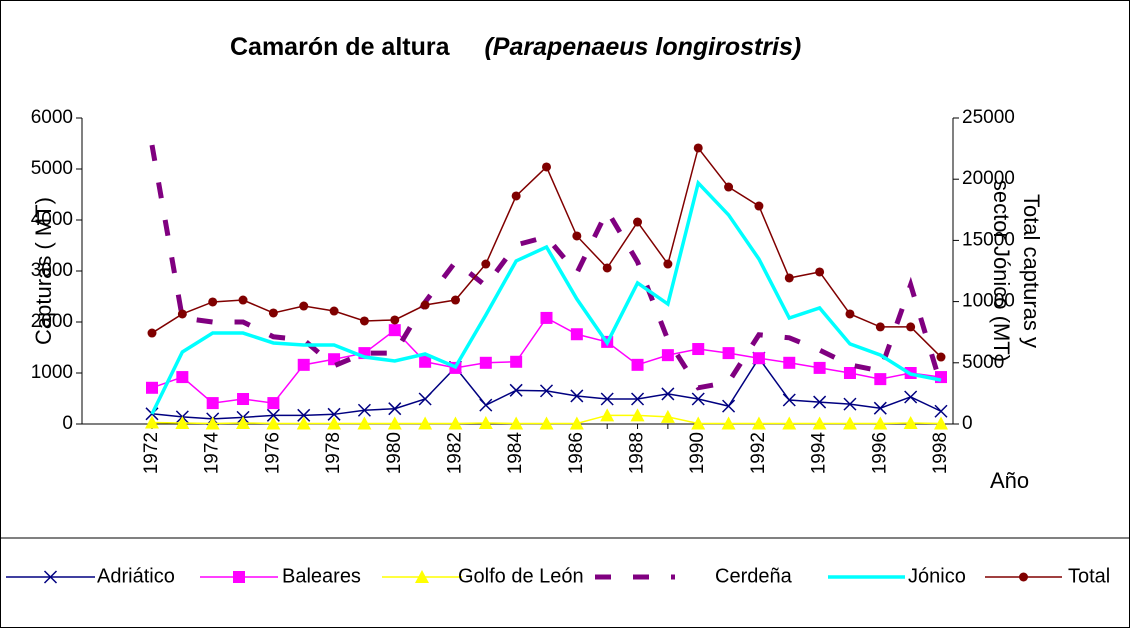 The image size is (1130, 628). What do you see at coordinates (521, 576) in the screenshot?
I see `legend-label: Golfo de León` at bounding box center [521, 576].